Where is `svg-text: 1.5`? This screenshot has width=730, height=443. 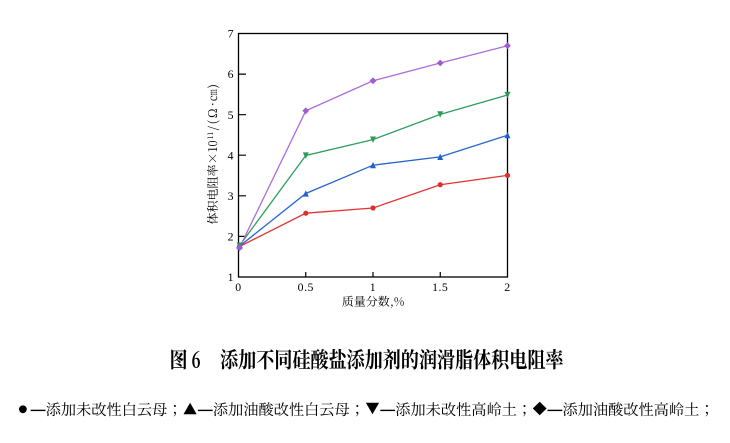
svg-text: 1.5 is located at coordinates (440, 287).